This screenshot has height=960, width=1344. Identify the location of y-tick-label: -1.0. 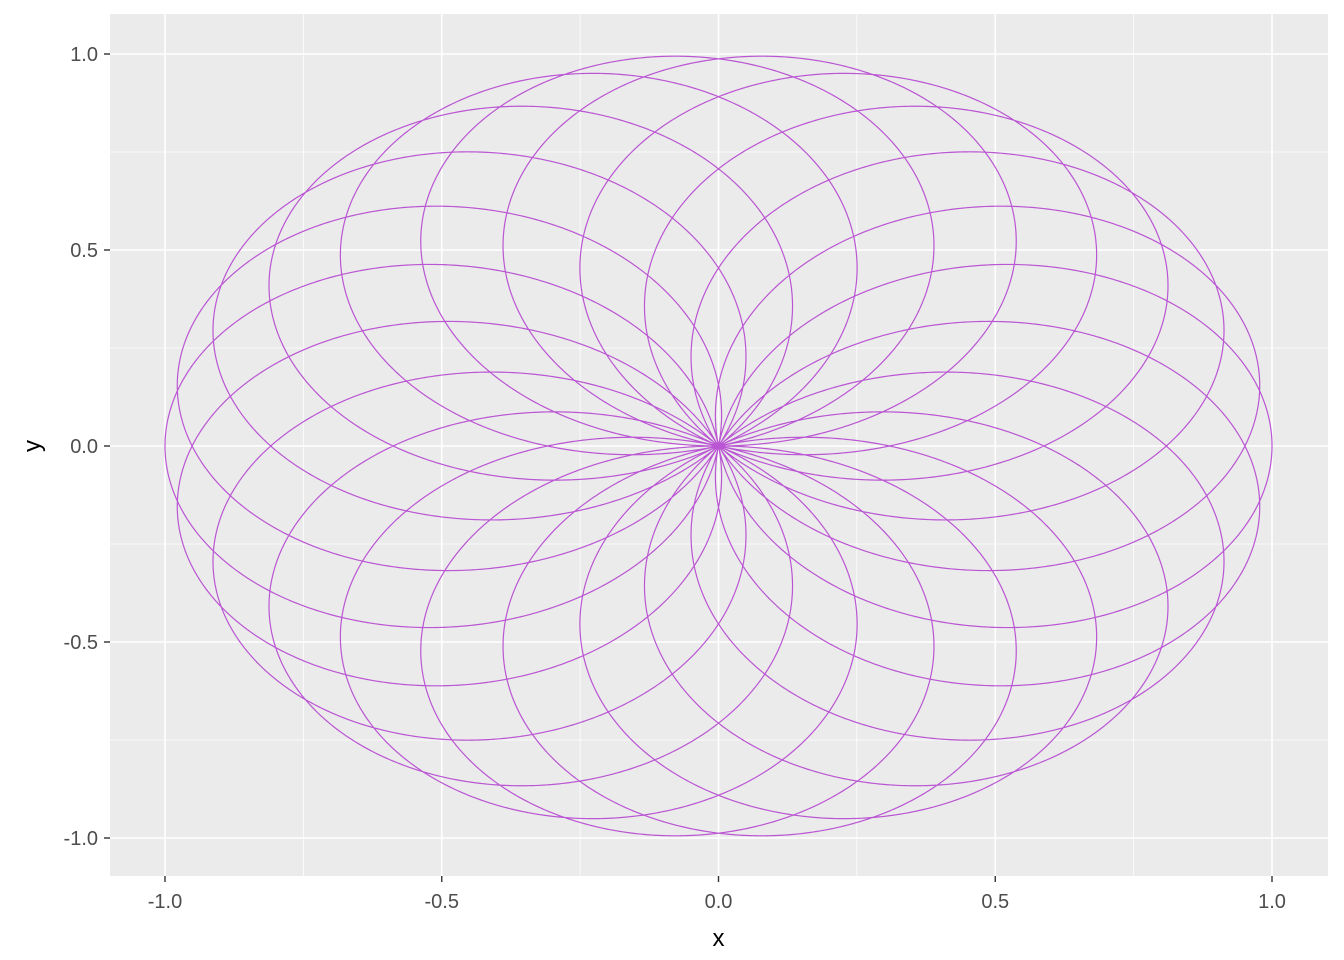
(81, 839).